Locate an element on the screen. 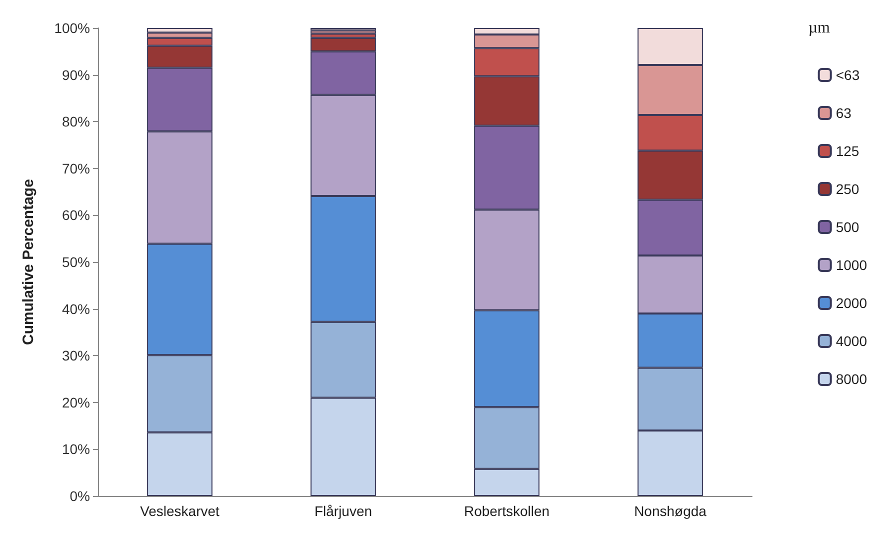 The image size is (890, 552). y-tick-label: 30% is located at coordinates (76, 356).